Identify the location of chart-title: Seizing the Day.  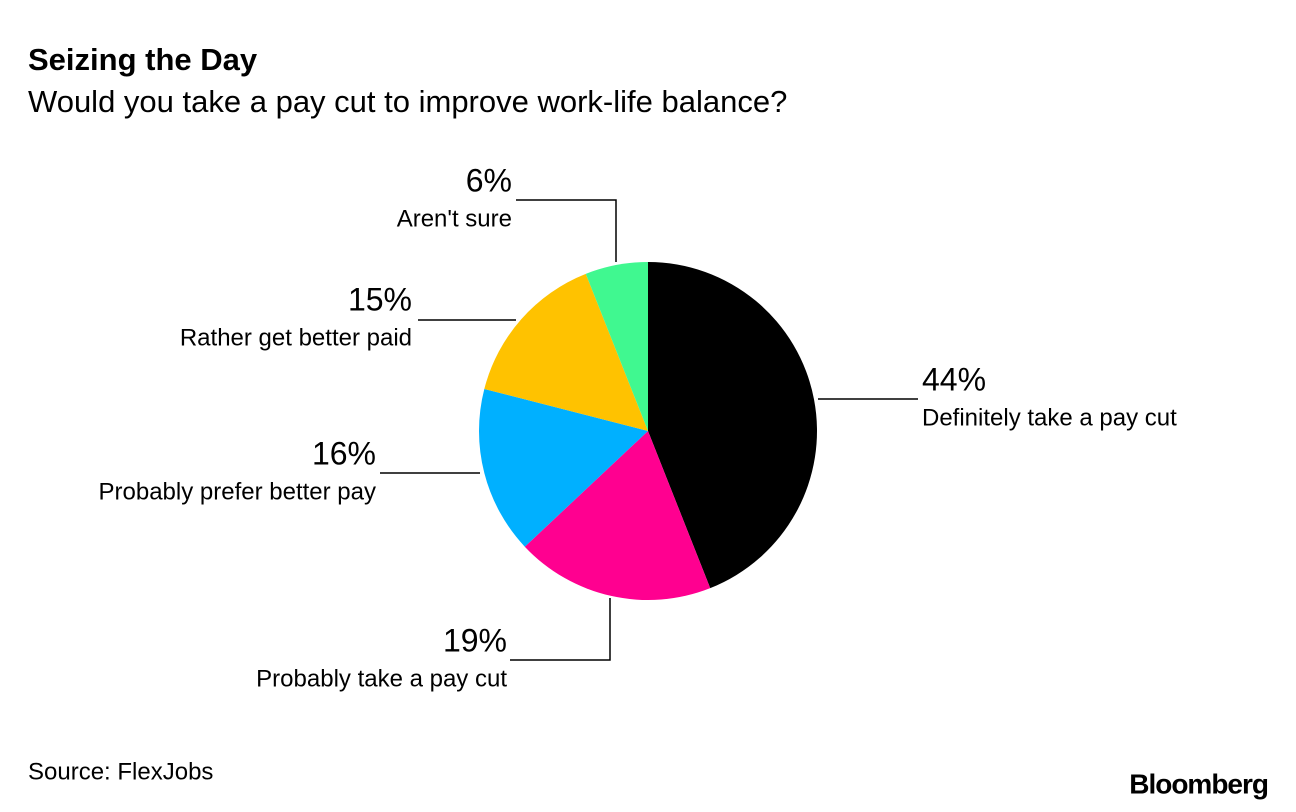
(143, 59).